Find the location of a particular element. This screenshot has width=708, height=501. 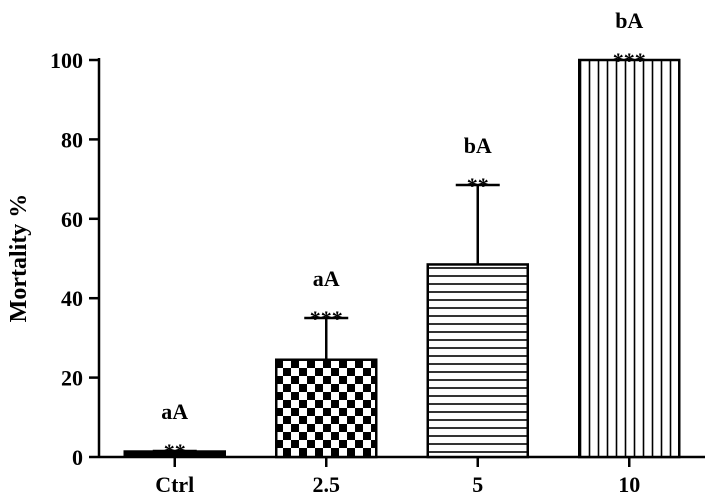

y-axis-title: Mortality % is located at coordinates (19, 258).